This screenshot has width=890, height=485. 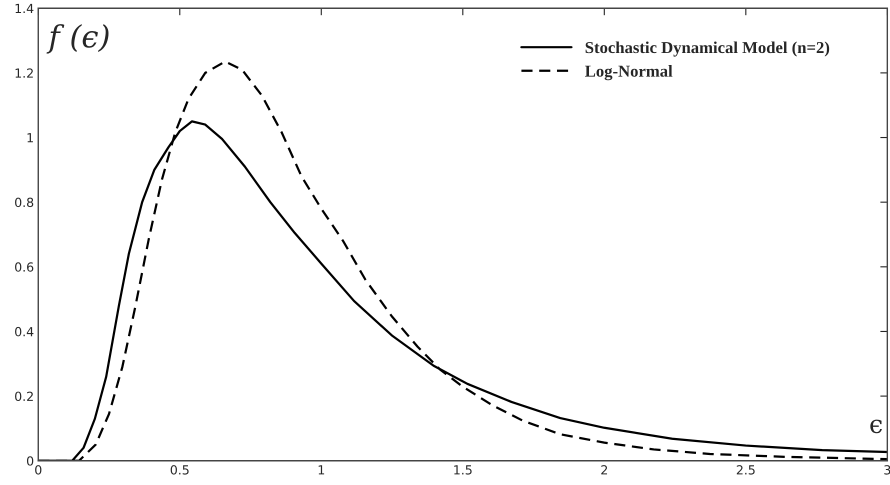 I want to click on x-tick-label: 2, so click(x=604, y=469).